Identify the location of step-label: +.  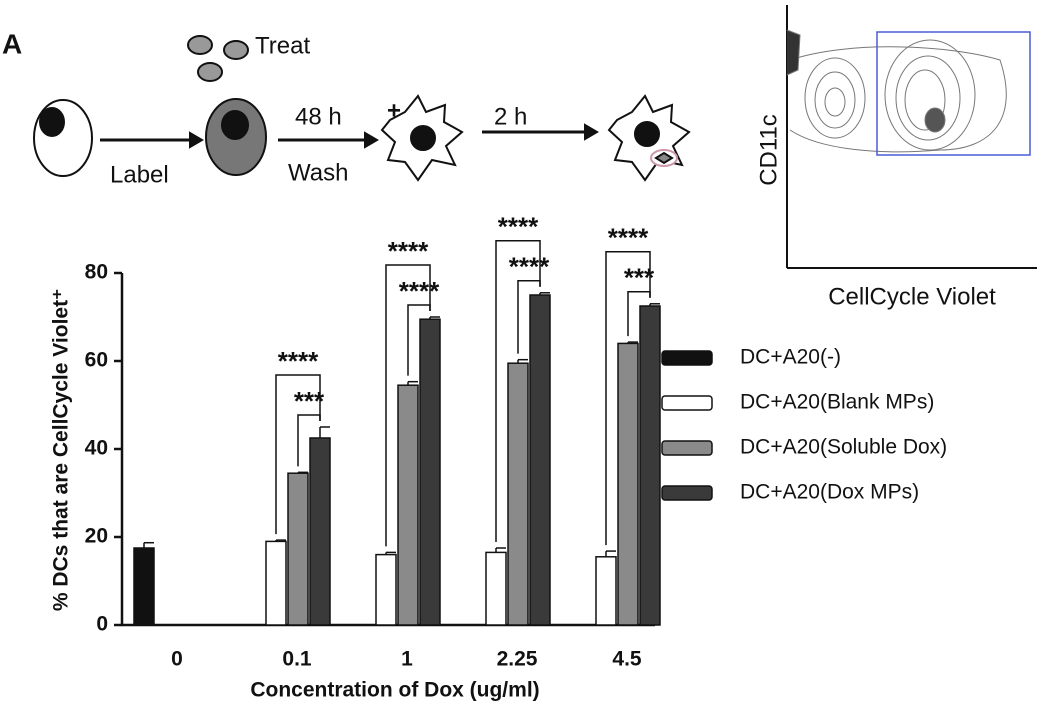
(394, 110).